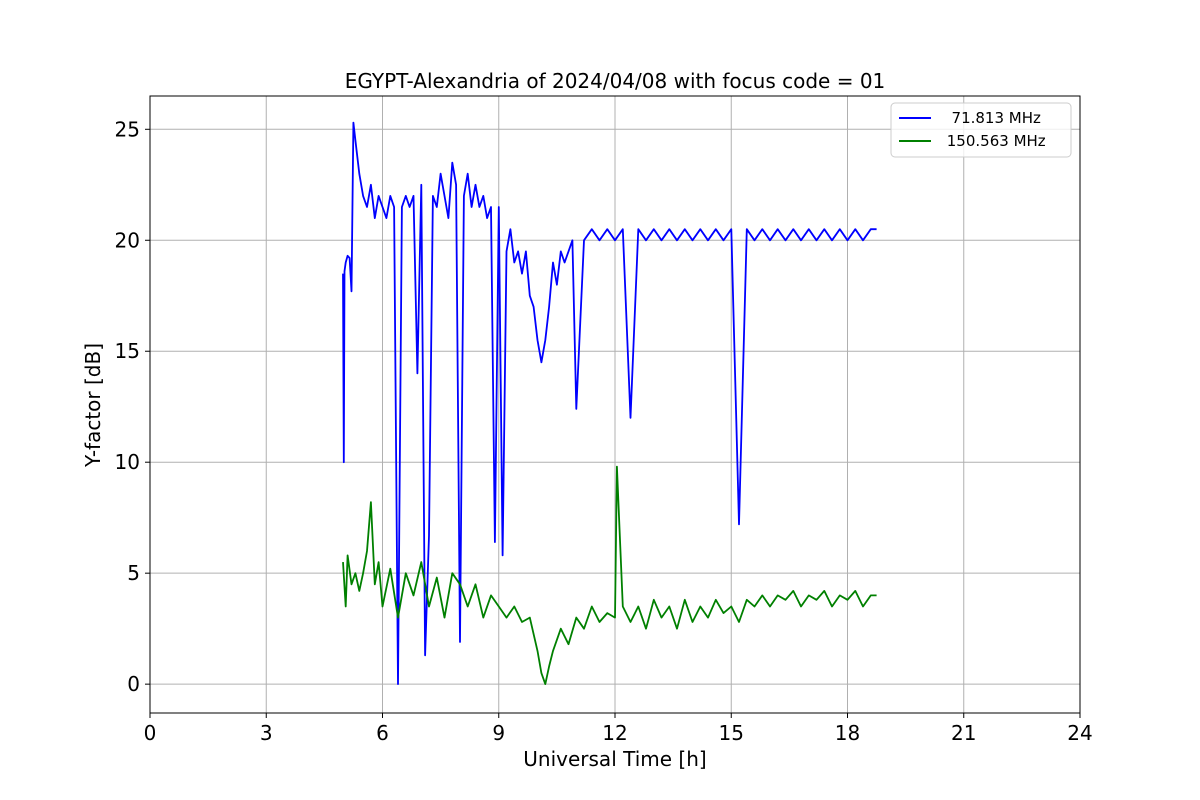  I want to click on x-axis-label: Universal Time [h], so click(614, 759).